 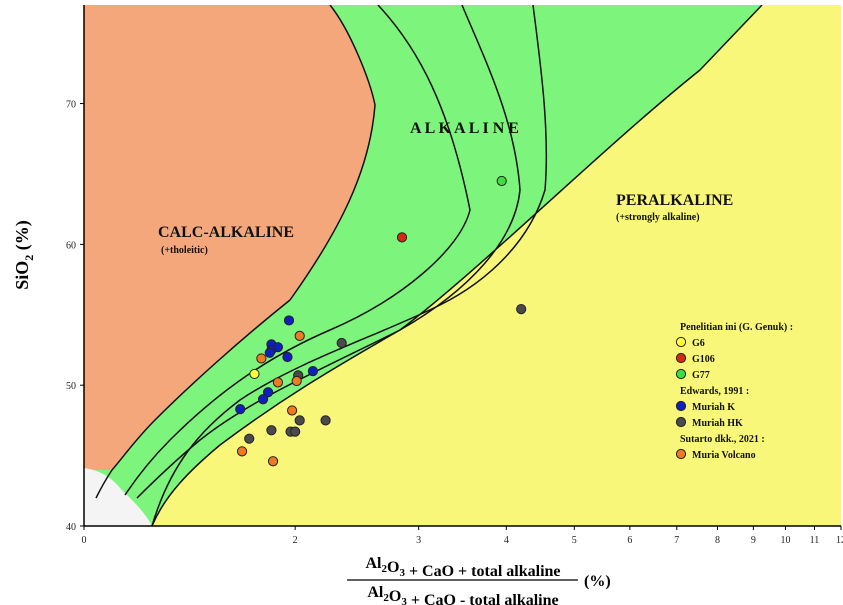 What do you see at coordinates (295, 540) in the screenshot?
I see `x-tick-label: 2` at bounding box center [295, 540].